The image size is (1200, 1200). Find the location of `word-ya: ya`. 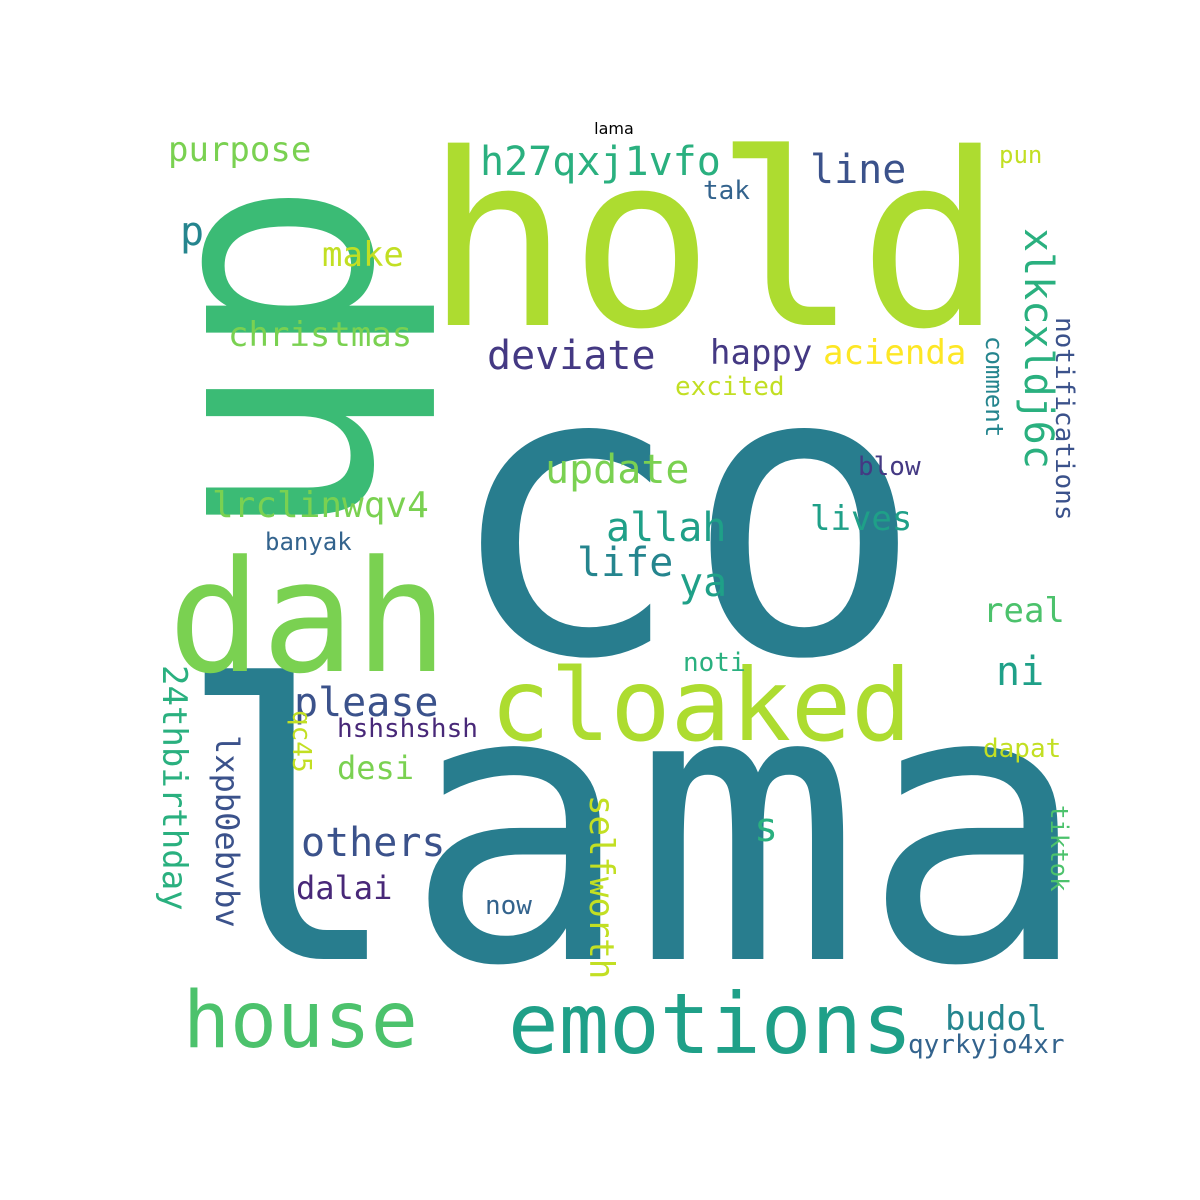

word-ya: ya is located at coordinates (703, 583).